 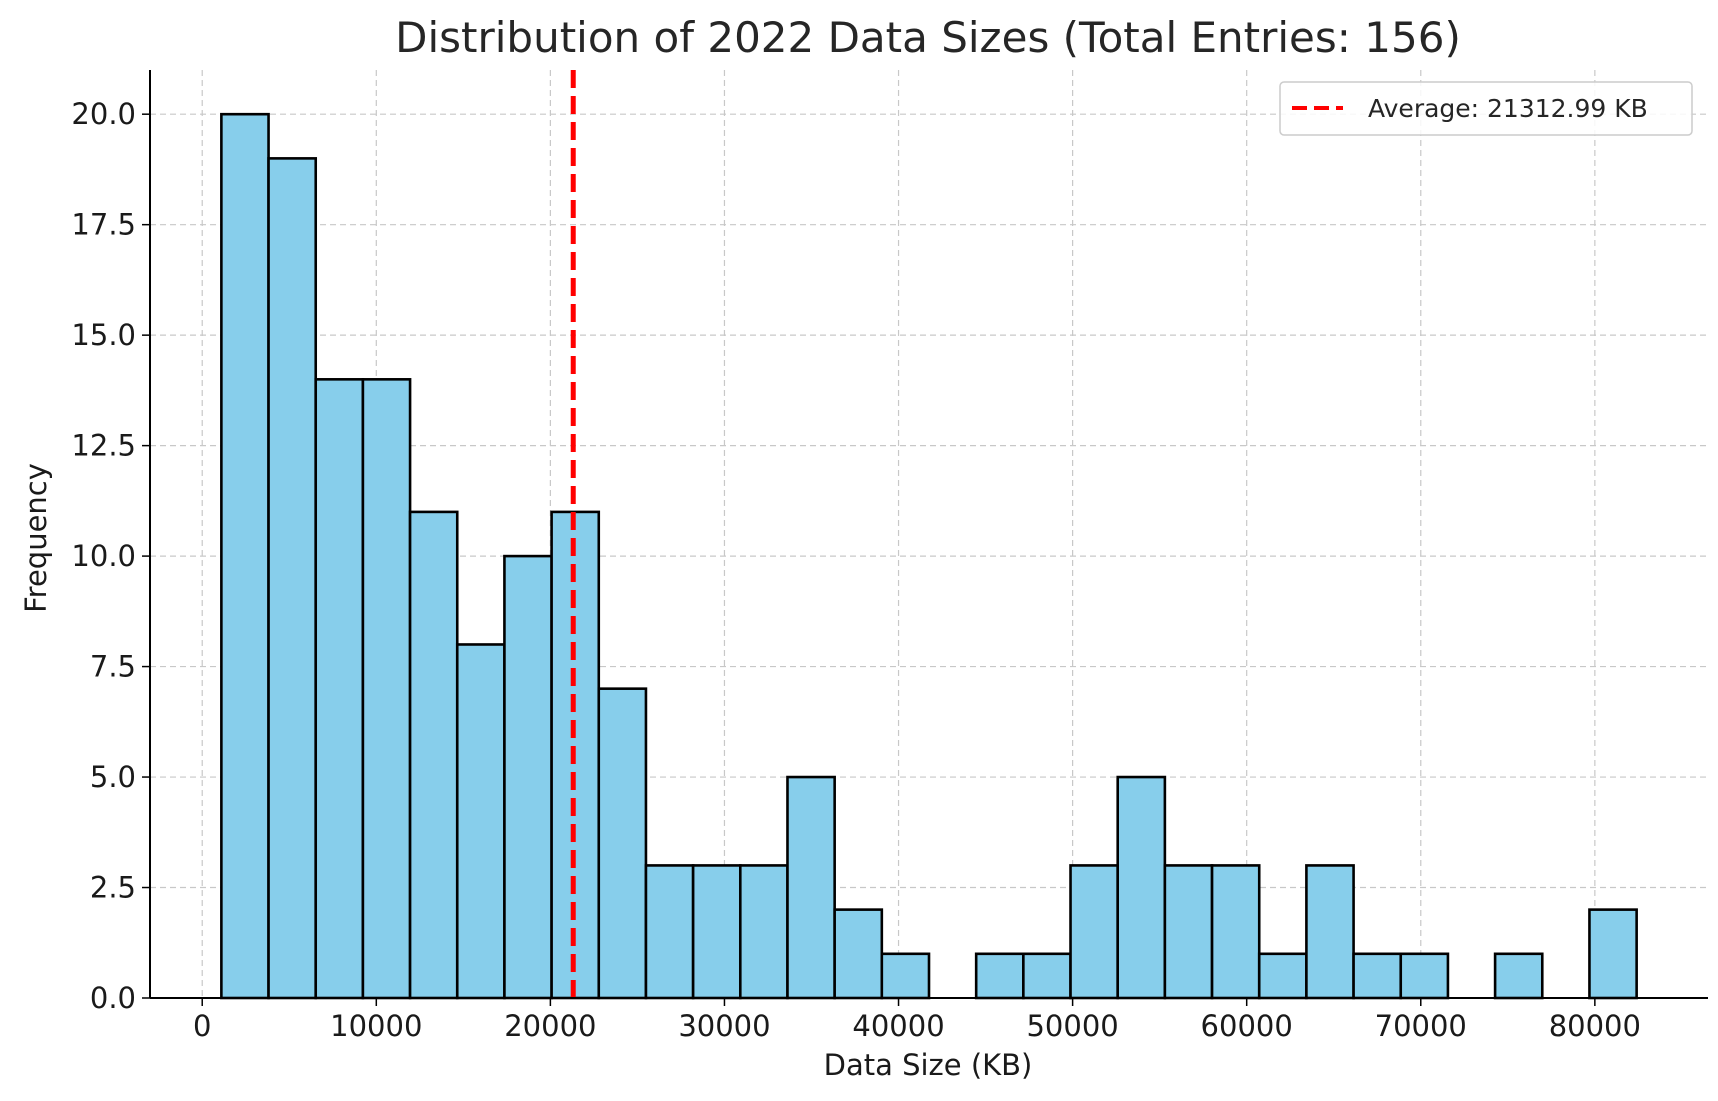 I want to click on y-tick-label: 20.0, so click(x=103, y=114).